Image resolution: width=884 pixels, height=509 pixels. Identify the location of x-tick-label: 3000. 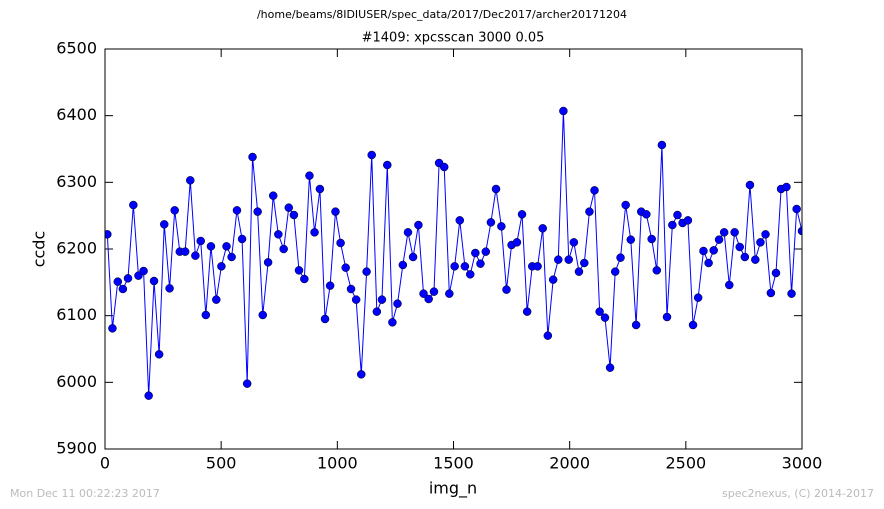
(802, 463).